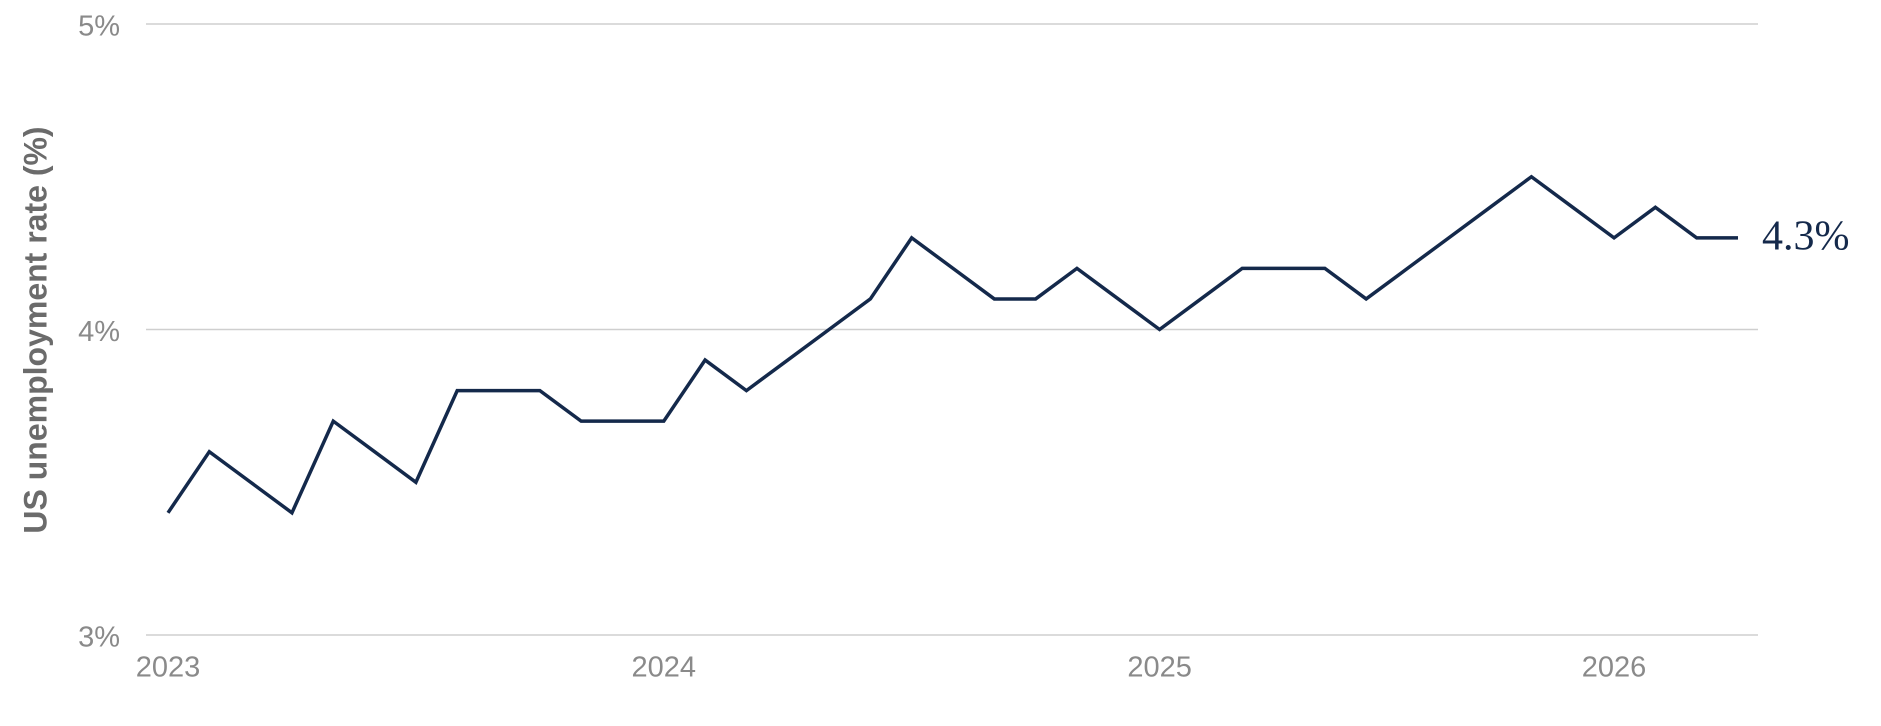 Image resolution: width=1881 pixels, height=726 pixels. What do you see at coordinates (168, 668) in the screenshot?
I see `x-tick-label: 2023` at bounding box center [168, 668].